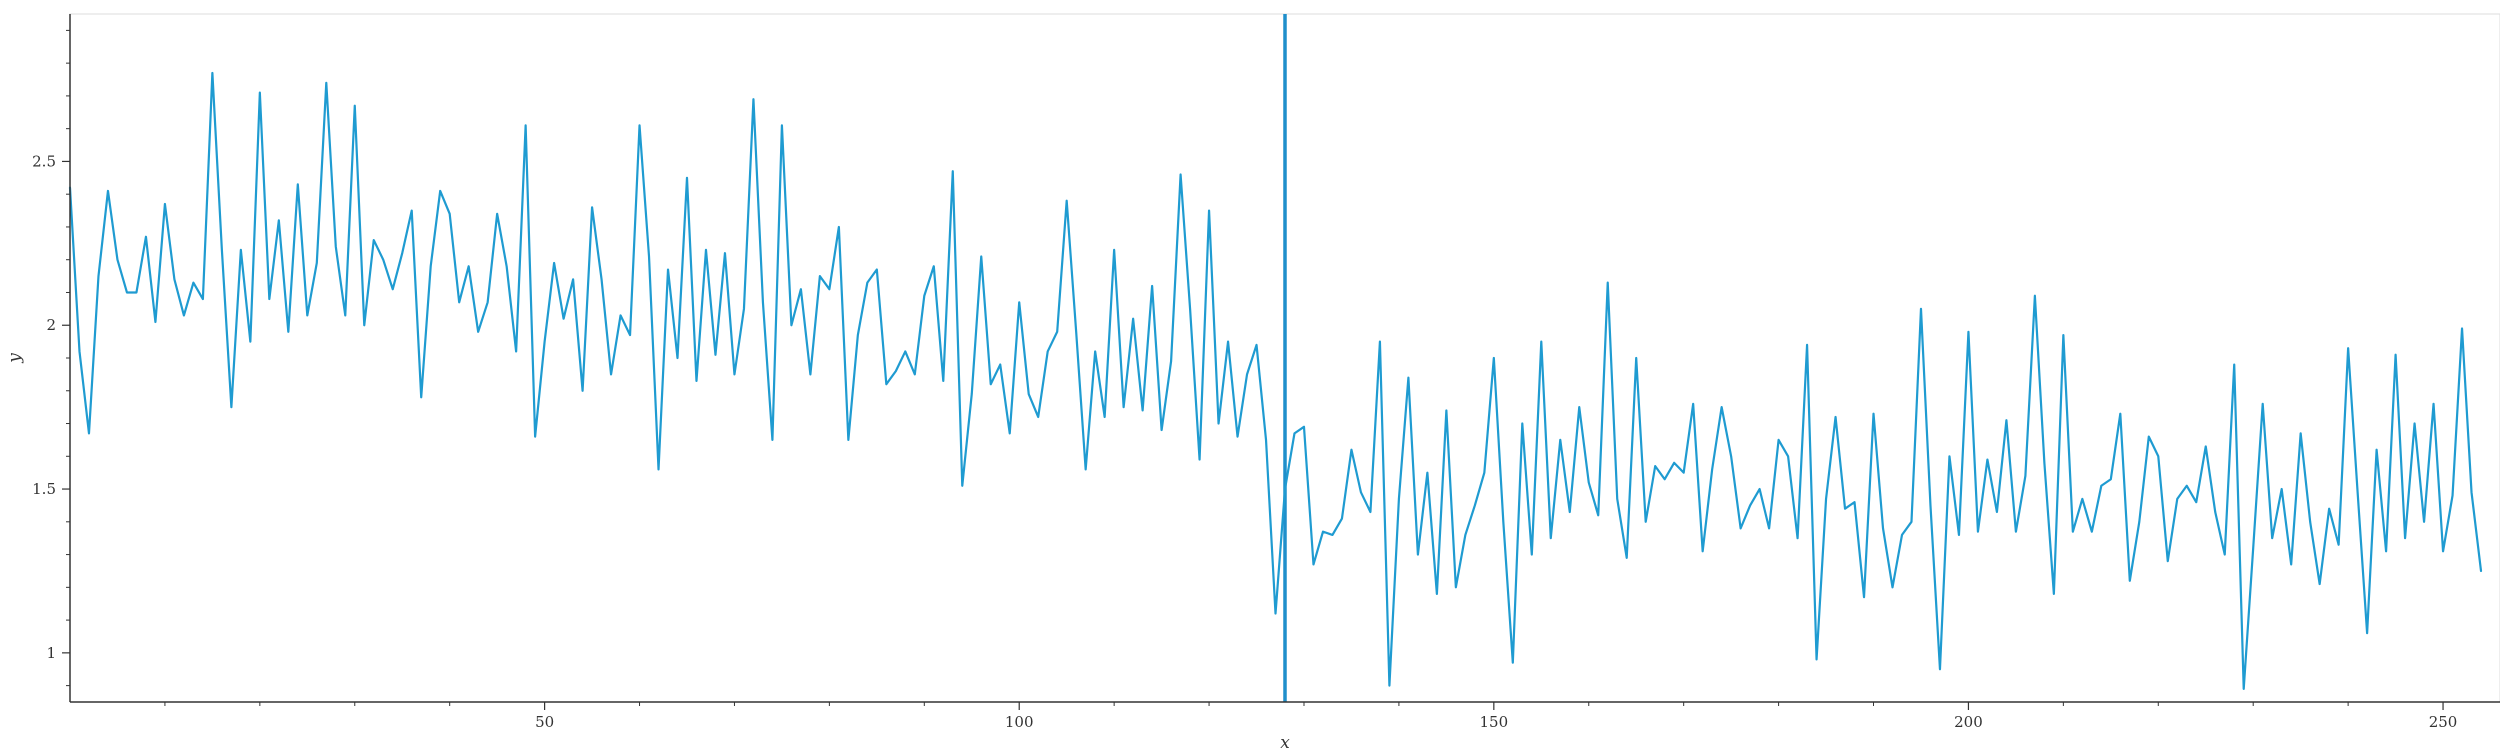 The image size is (2500, 755). I want to click on y-tick-label: 2.5, so click(44, 161).